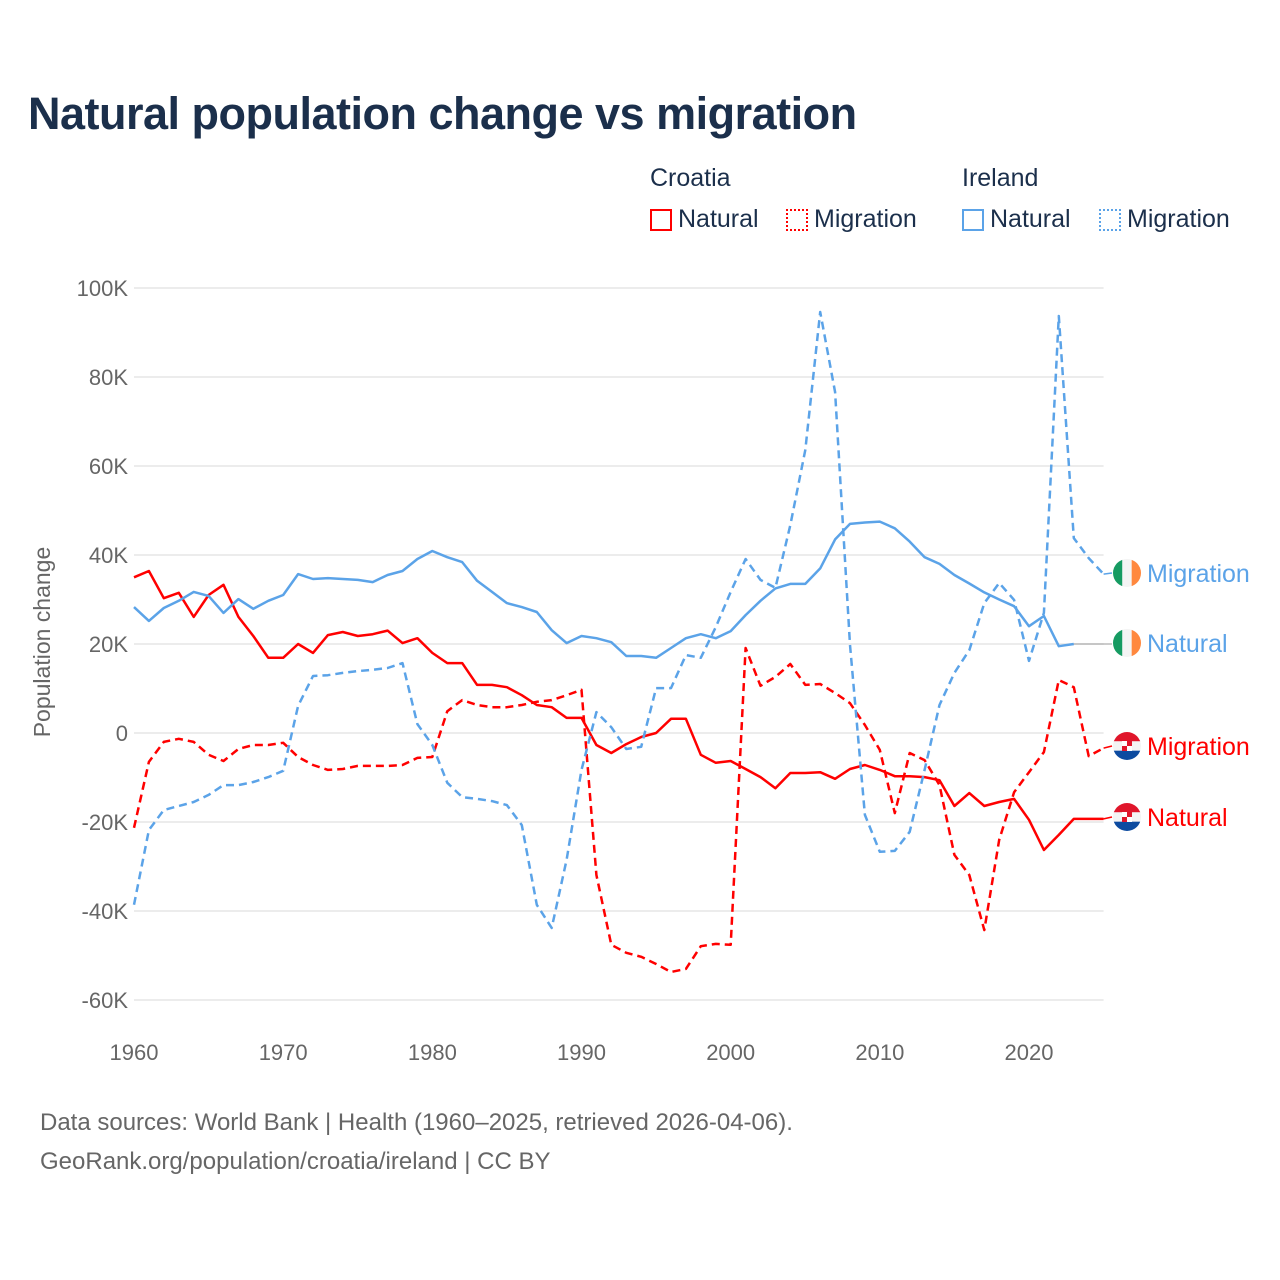  Describe the element at coordinates (105, 1000) in the screenshot. I see `y-tick-label: -60K` at that location.